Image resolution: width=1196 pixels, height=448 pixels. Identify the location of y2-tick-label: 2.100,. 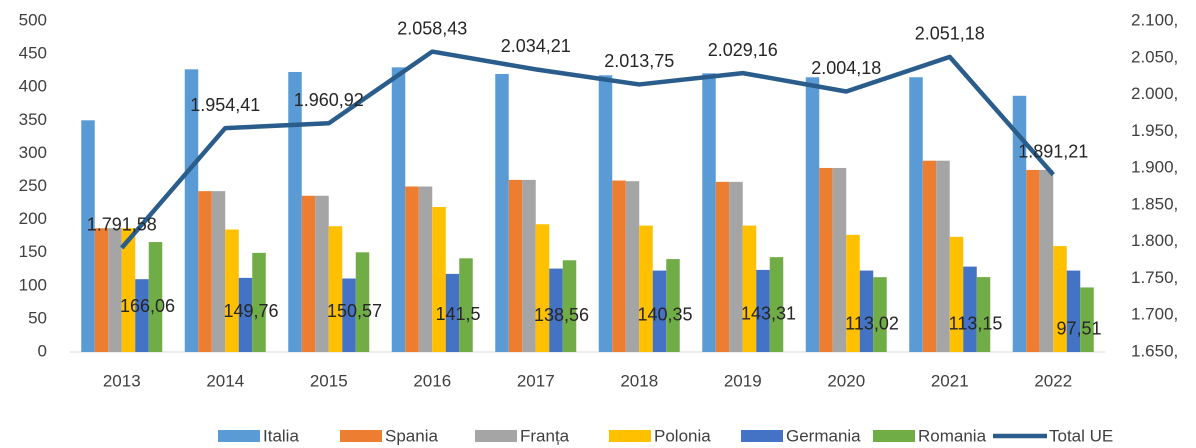
(1154, 19).